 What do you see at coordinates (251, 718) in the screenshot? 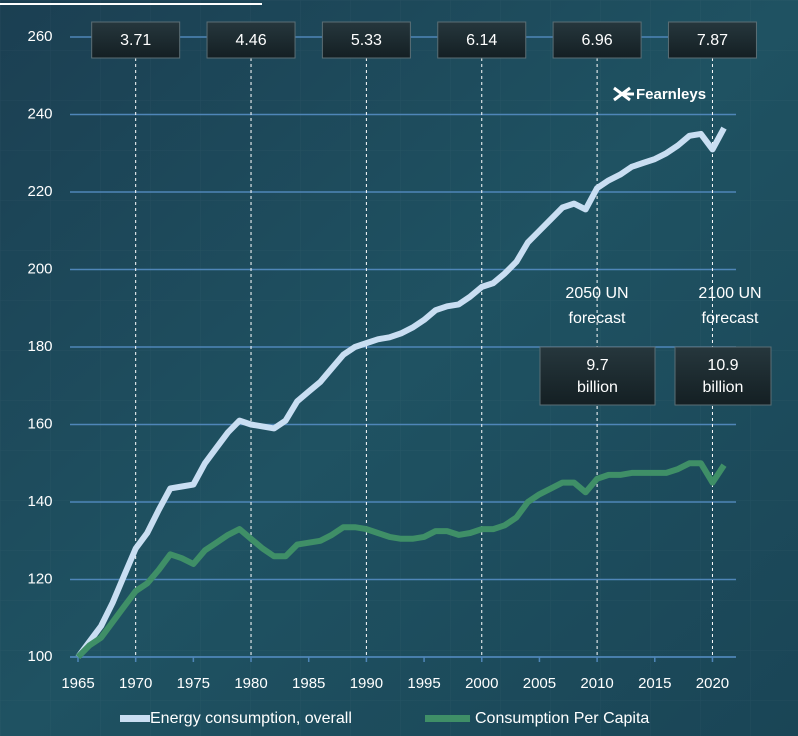
I see `legend-label: Energy consumption, overall` at bounding box center [251, 718].